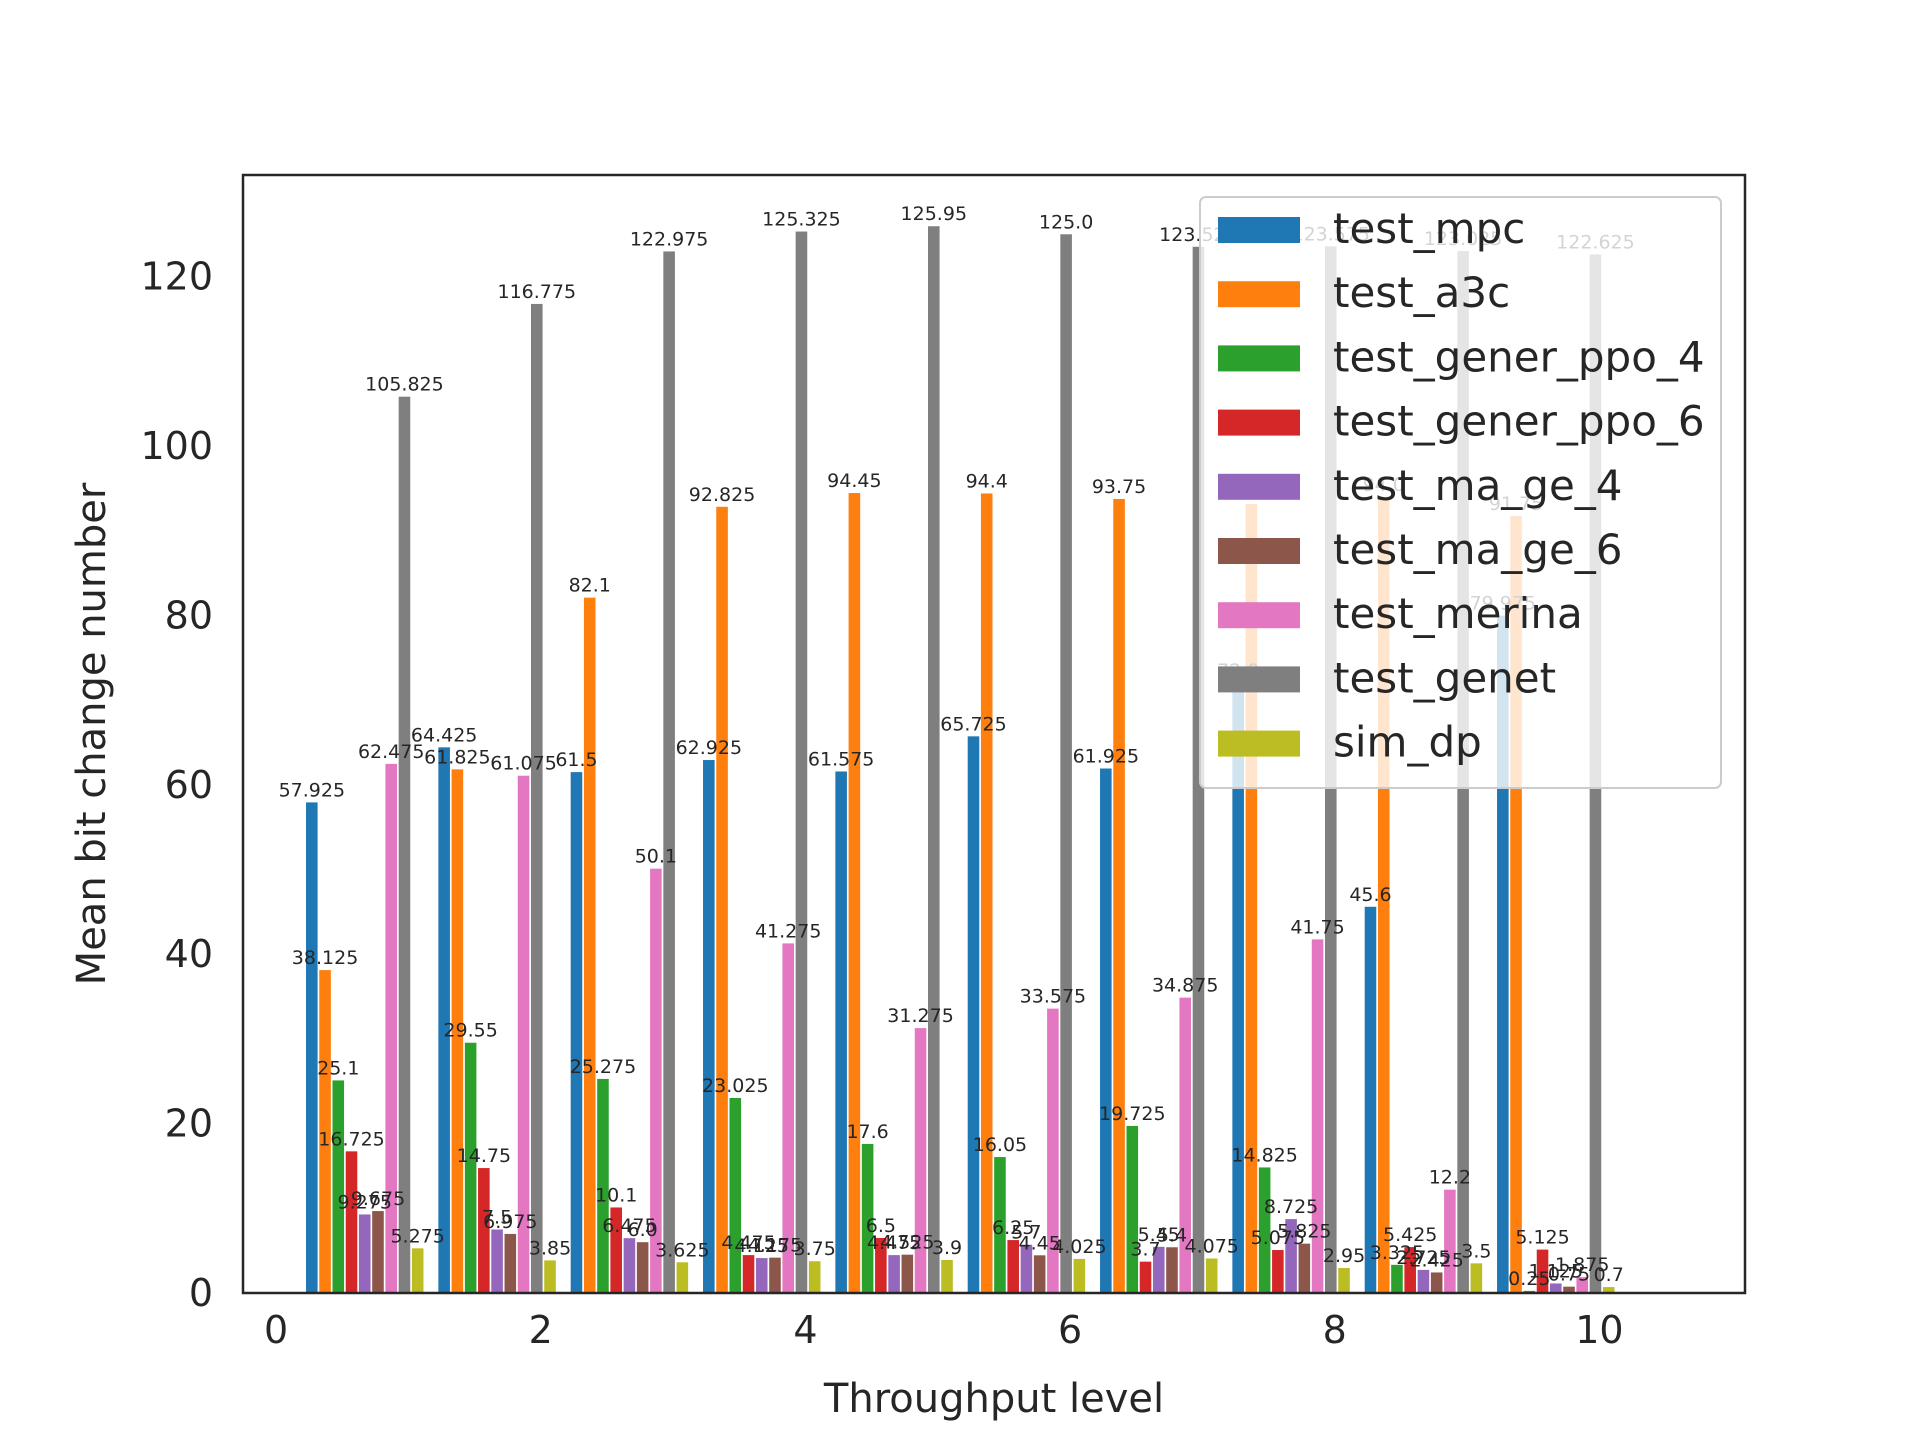  Describe the element at coordinates (1278, 1238) in the screenshot. I see `bar-label-test_gener_ppo_6-7: 5.075` at that location.